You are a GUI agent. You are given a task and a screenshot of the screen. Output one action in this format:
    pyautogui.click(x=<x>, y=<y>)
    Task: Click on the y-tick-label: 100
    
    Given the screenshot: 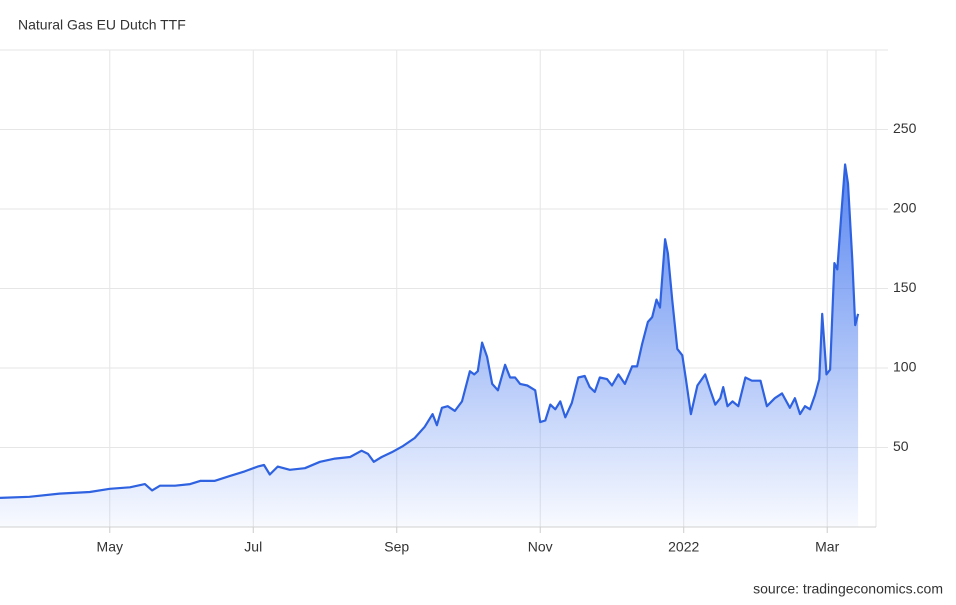 What is the action you would take?
    pyautogui.click(x=905, y=367)
    